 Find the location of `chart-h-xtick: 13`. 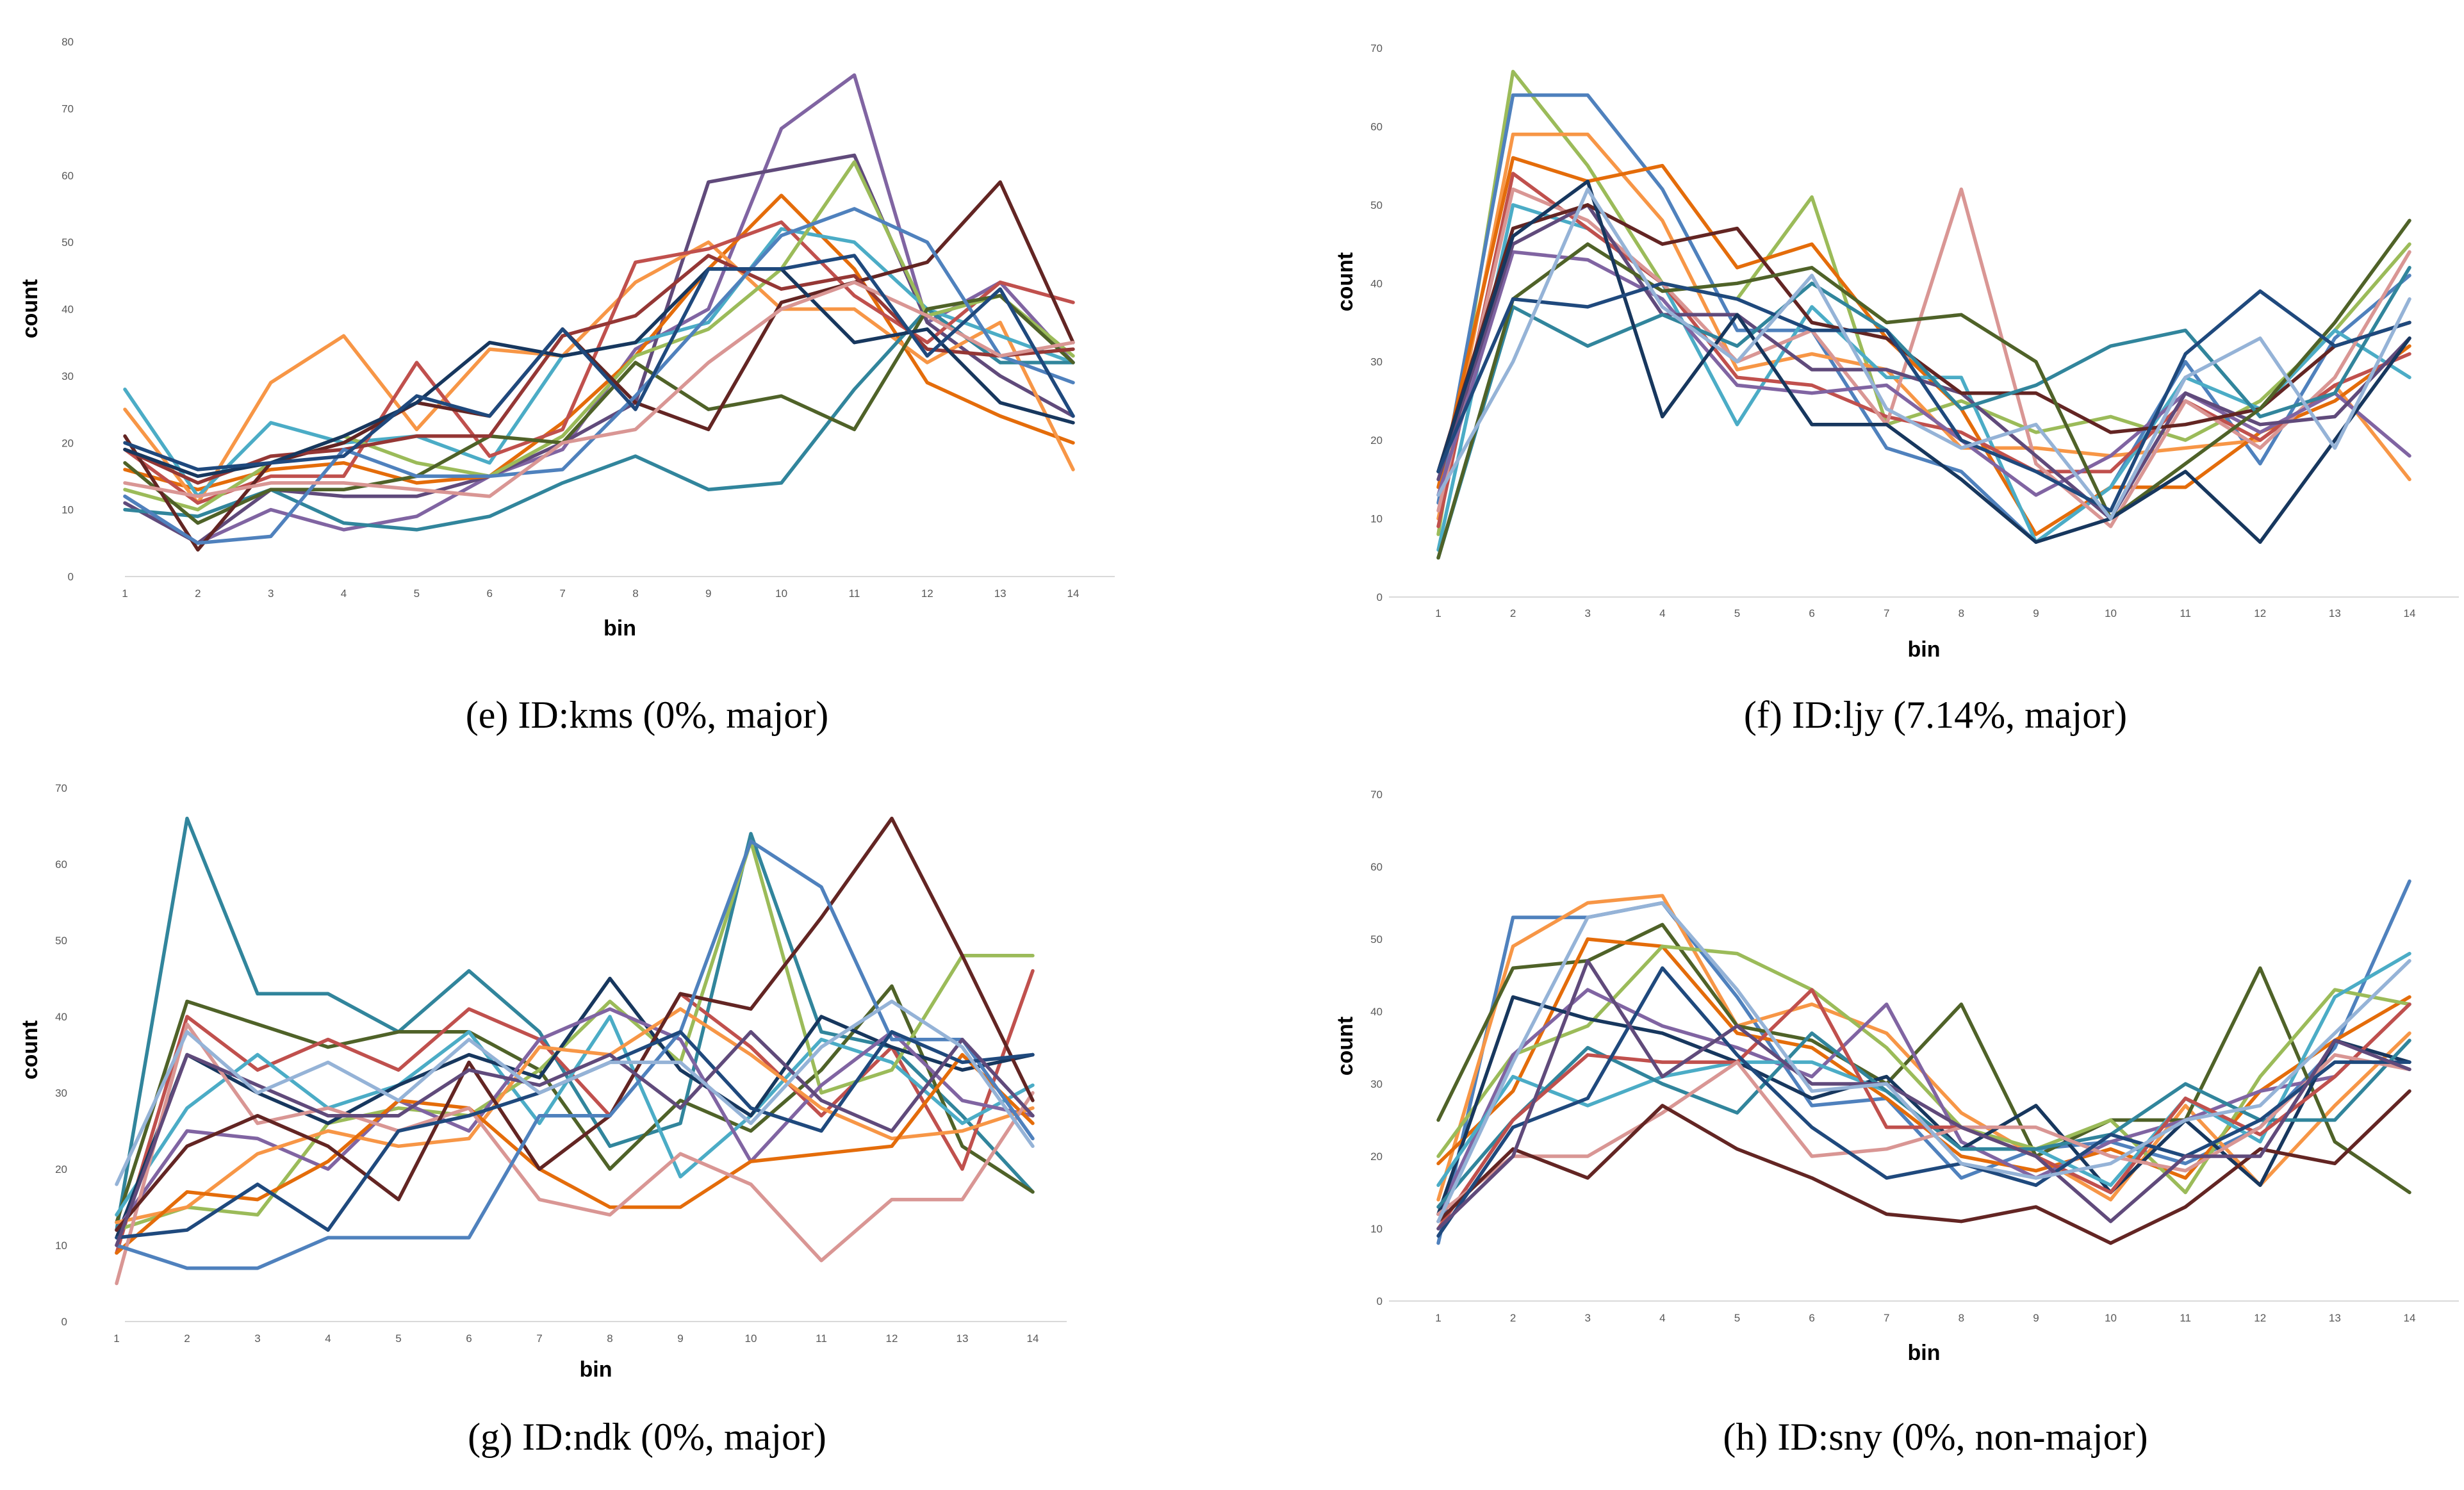

chart-h-xtick: 13 is located at coordinates (2335, 1318).